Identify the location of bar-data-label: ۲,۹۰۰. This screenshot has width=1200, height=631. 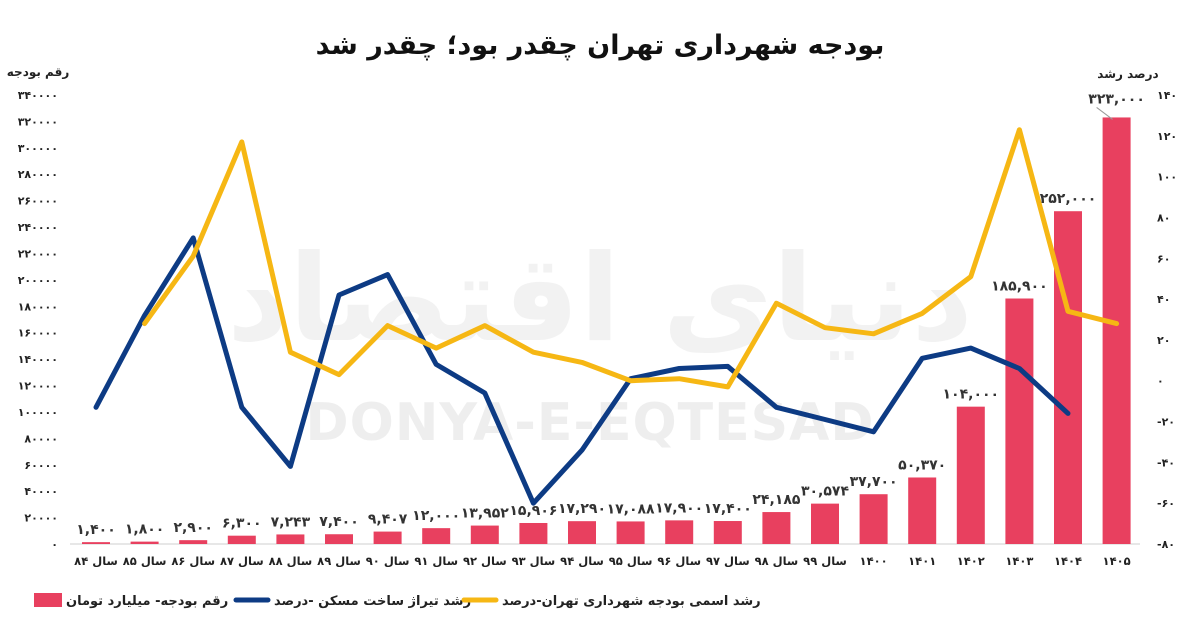
(193, 528).